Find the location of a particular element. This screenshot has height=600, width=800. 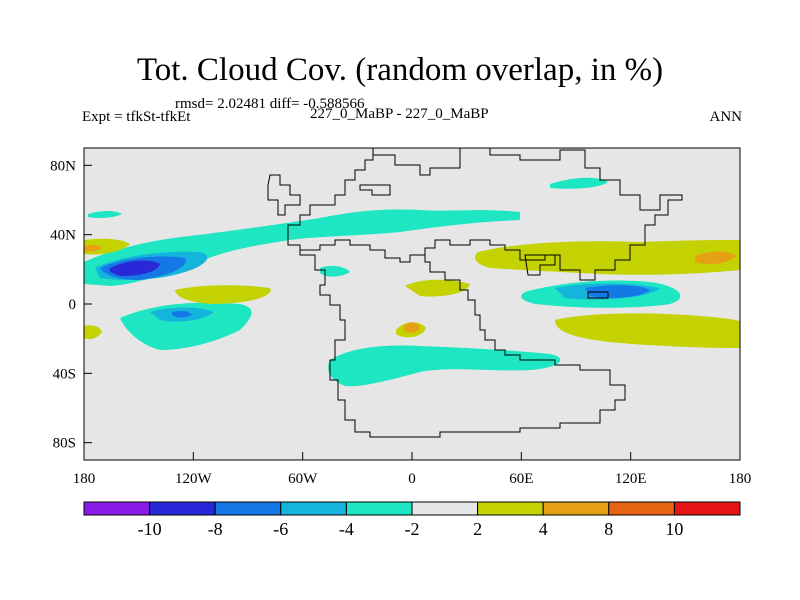

colorbar-label: -2 is located at coordinates (412, 529).